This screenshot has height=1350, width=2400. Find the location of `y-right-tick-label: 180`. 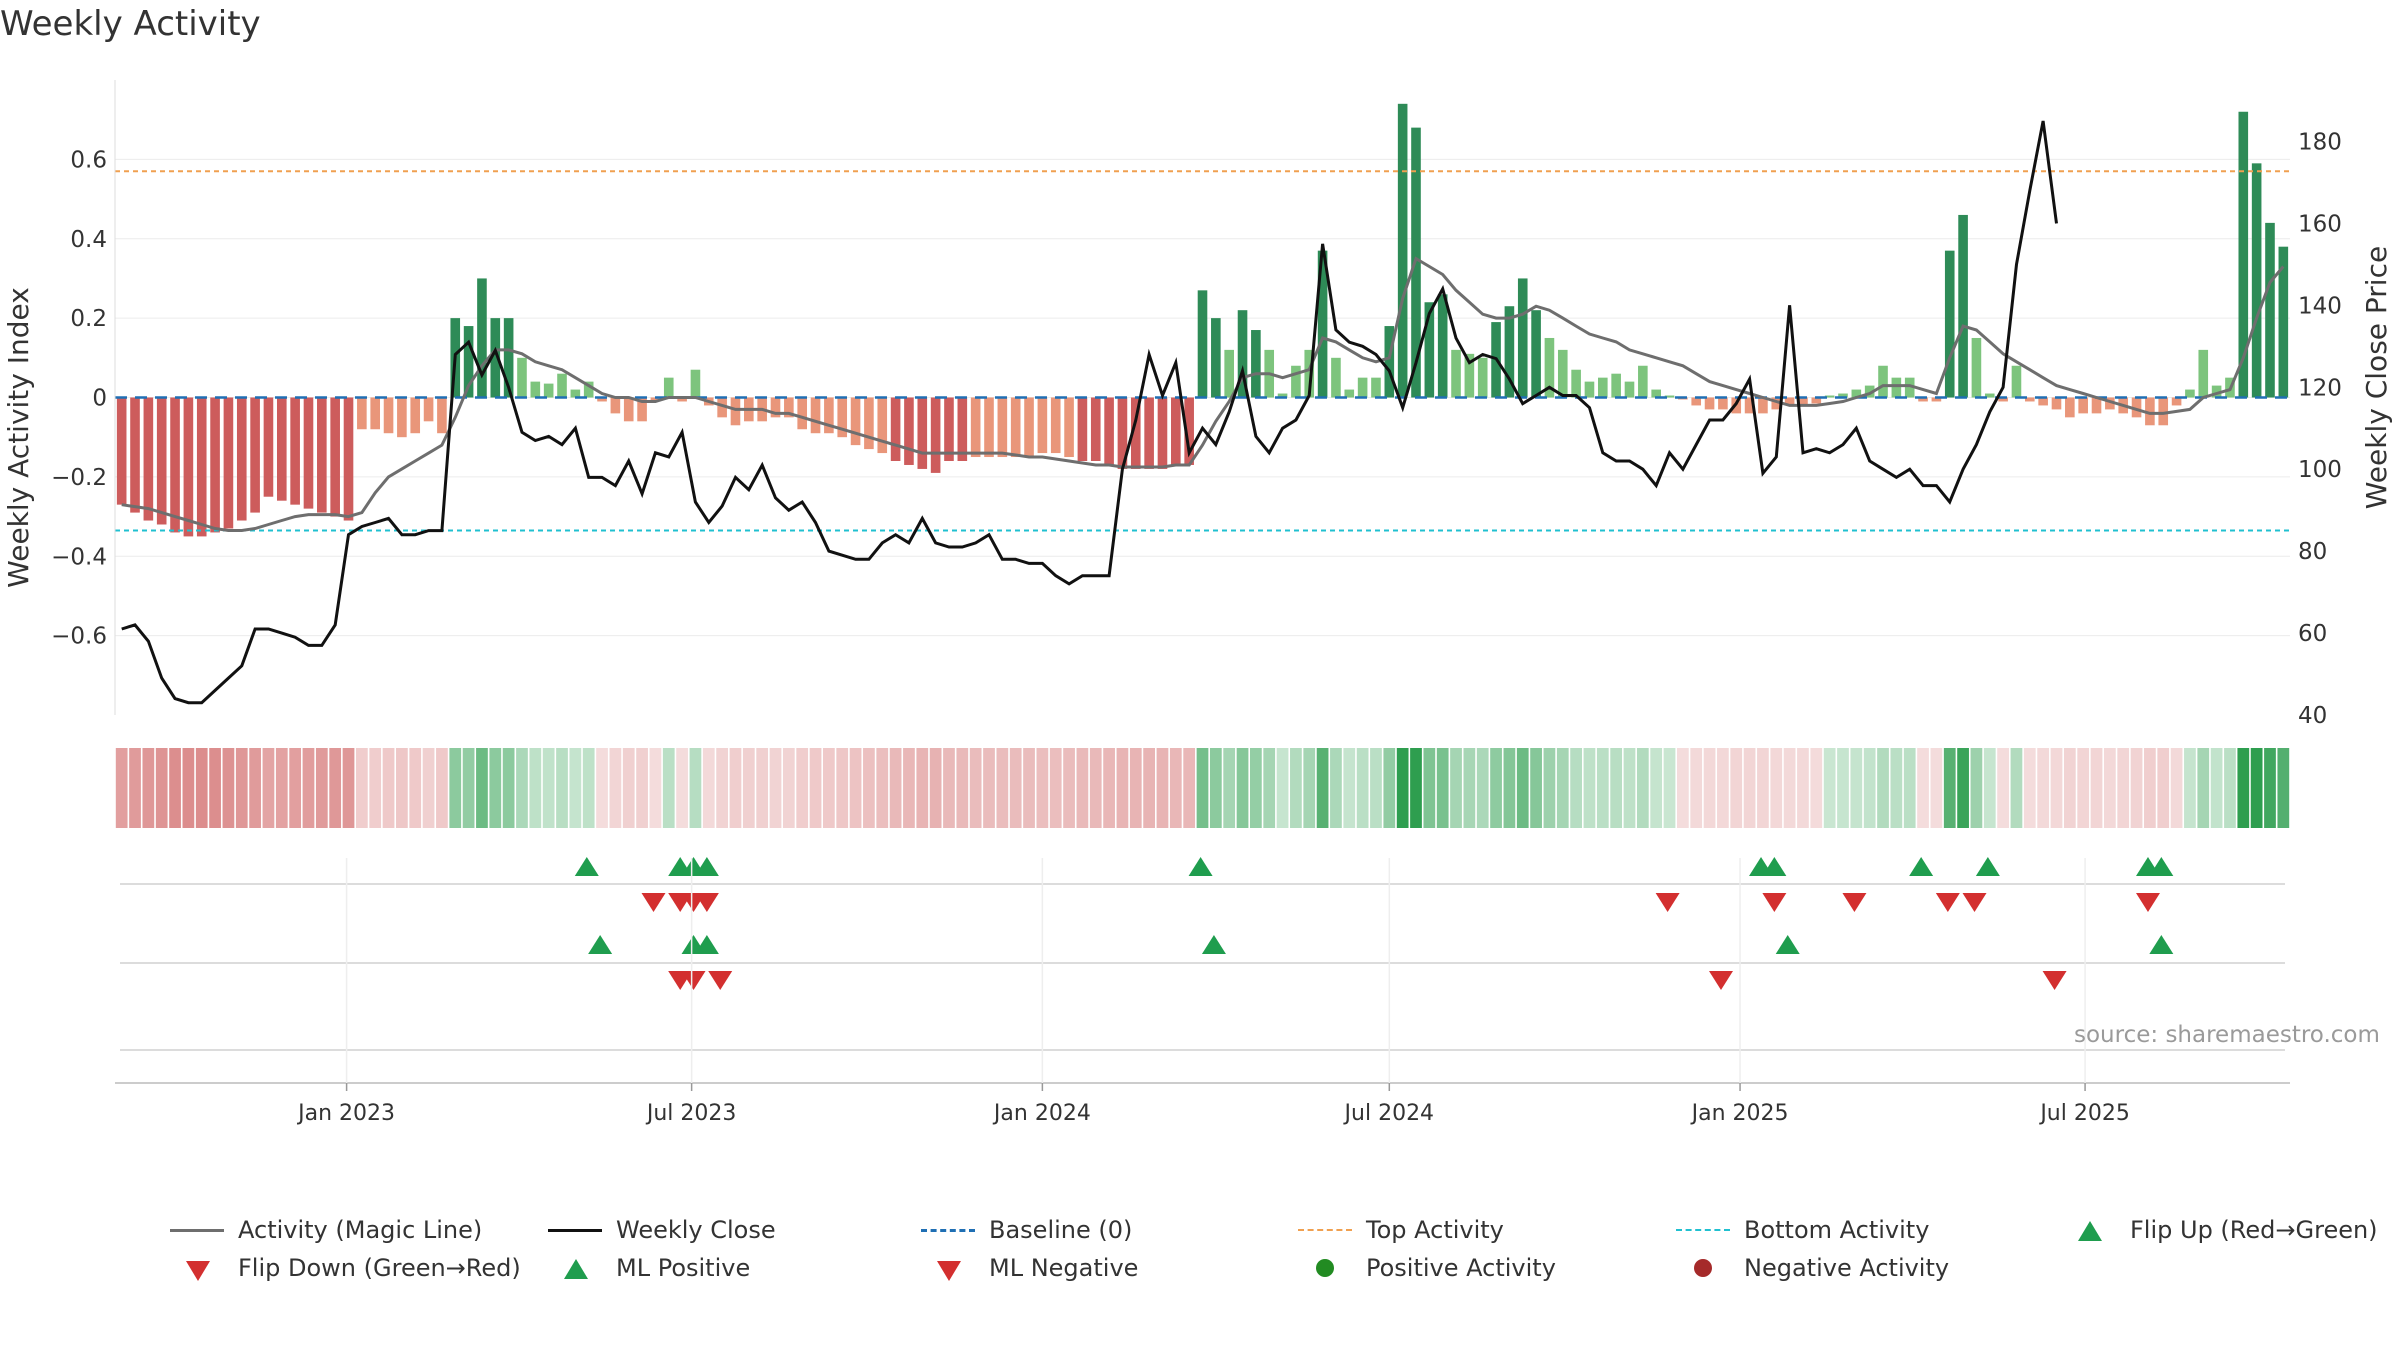

y-right-tick-label: 180 is located at coordinates (2320, 142).